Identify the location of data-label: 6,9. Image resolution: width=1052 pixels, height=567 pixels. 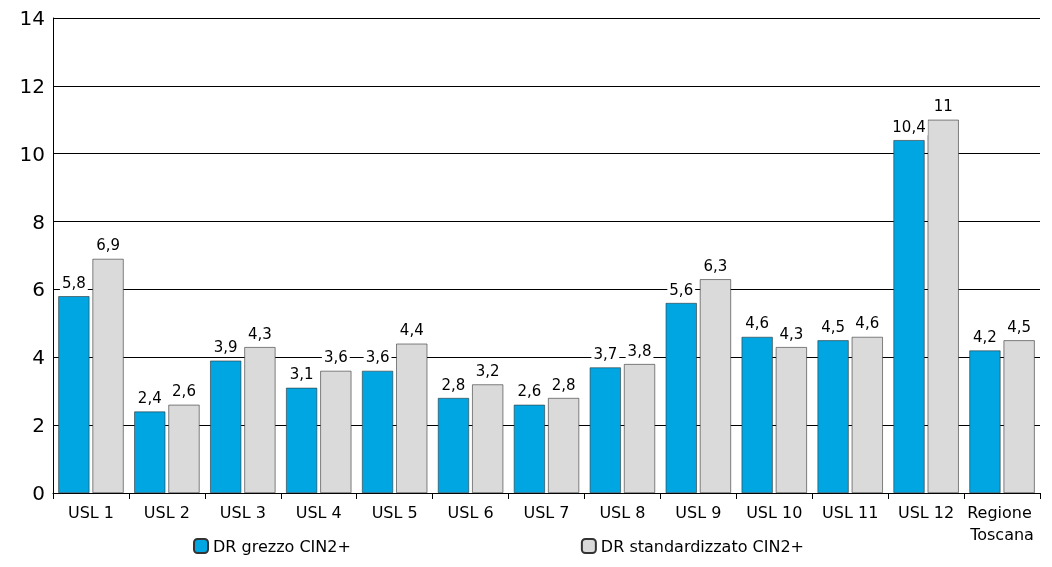
(108, 245).